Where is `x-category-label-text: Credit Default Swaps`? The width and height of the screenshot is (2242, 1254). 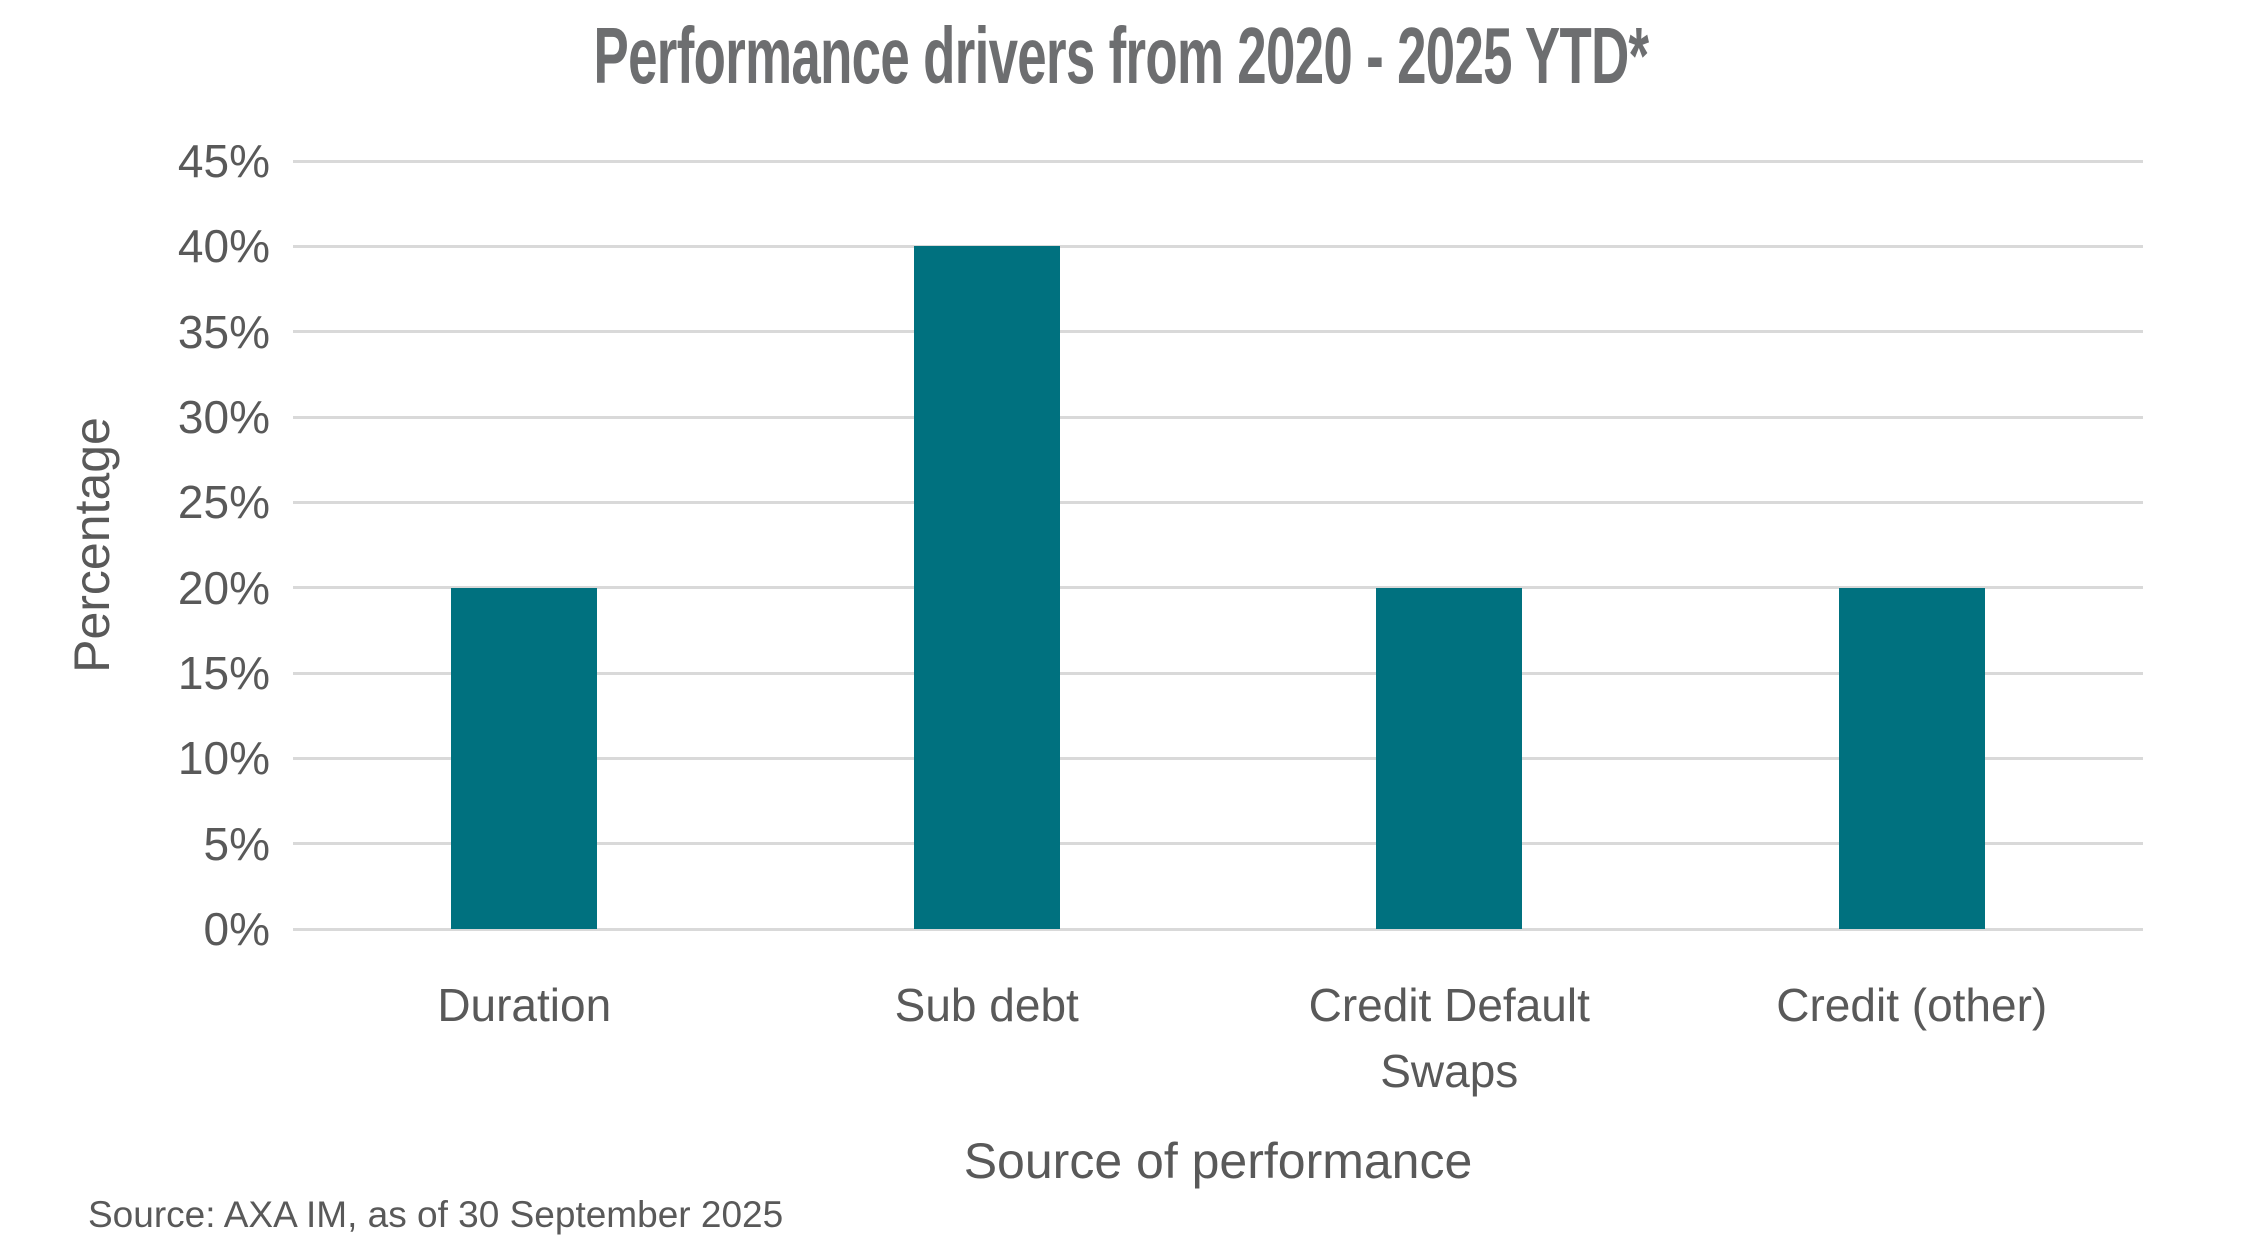 x-category-label-text: Credit Default Swaps is located at coordinates (1449, 1038).